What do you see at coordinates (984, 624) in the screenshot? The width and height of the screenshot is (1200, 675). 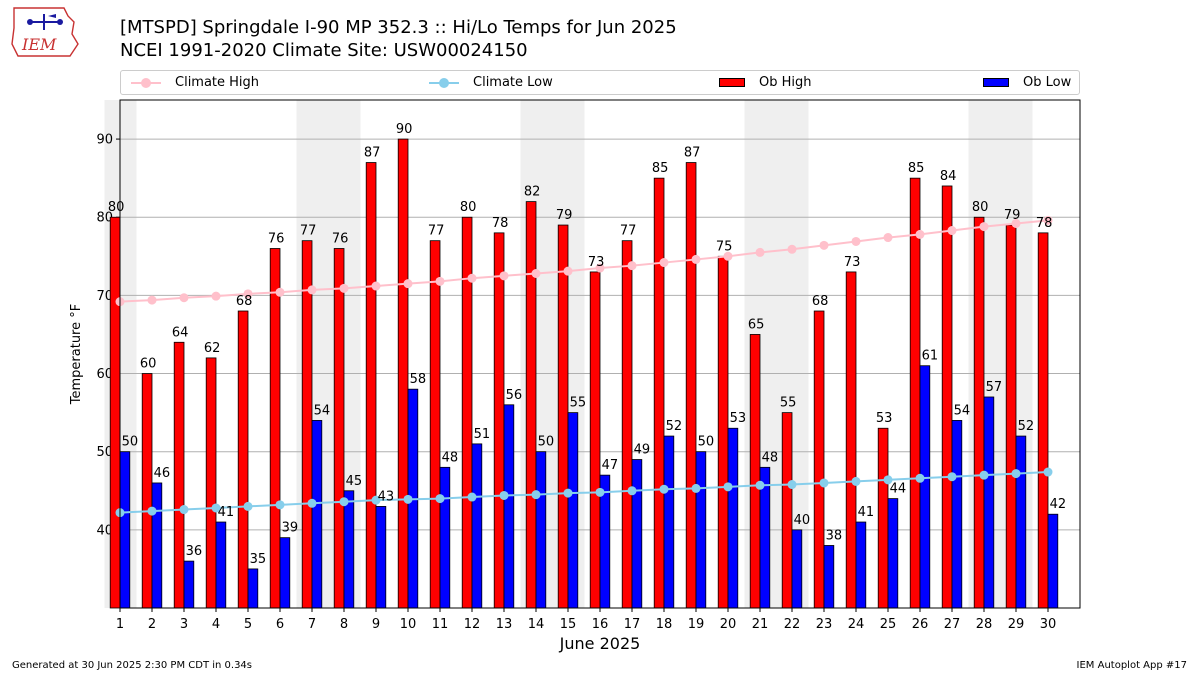 I see `x-tick-label: 28` at bounding box center [984, 624].